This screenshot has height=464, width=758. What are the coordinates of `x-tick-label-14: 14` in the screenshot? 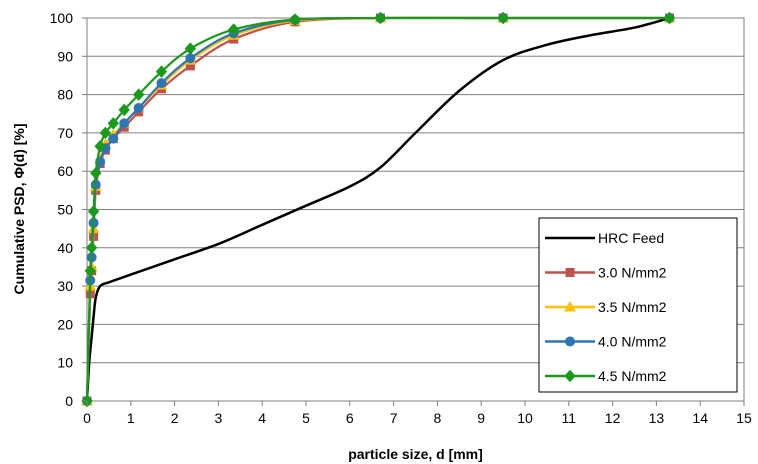 It's located at (700, 418).